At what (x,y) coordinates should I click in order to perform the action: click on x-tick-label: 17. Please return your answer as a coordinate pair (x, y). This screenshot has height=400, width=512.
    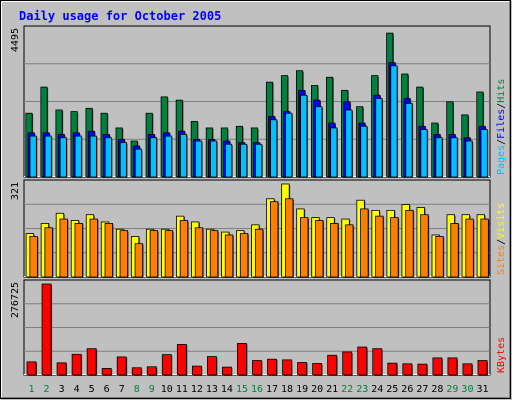
    Looking at the image, I should click on (272, 389).